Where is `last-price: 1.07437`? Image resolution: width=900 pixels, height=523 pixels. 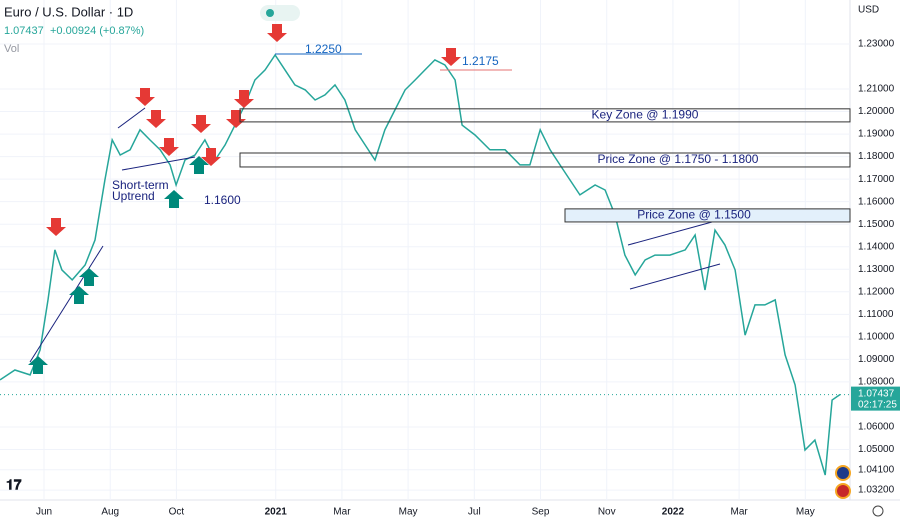
last-price: 1.07437 is located at coordinates (24, 31).